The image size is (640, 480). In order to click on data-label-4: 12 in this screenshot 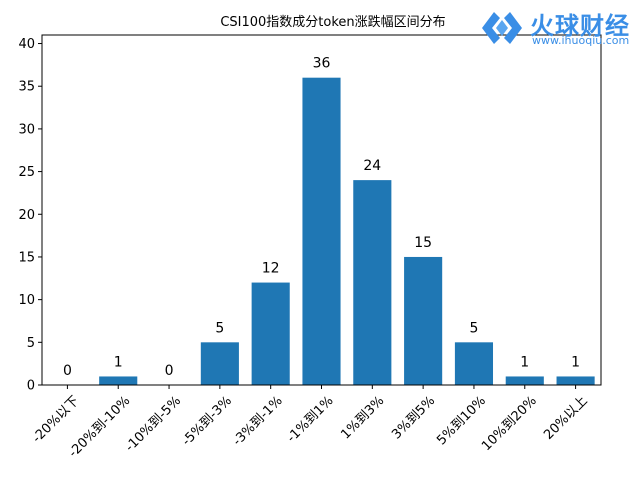, I will do `click(271, 269)`.